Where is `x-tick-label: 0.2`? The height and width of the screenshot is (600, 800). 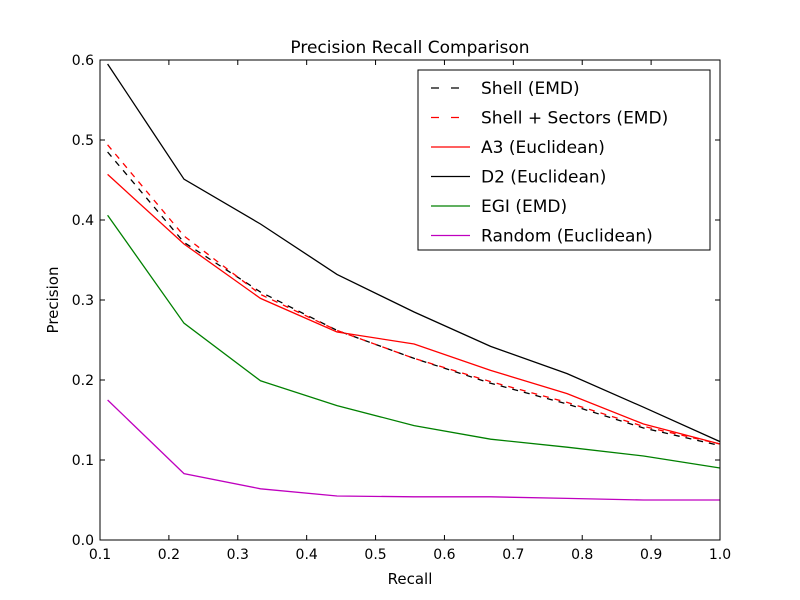
x-tick-label: 0.2 is located at coordinates (169, 555).